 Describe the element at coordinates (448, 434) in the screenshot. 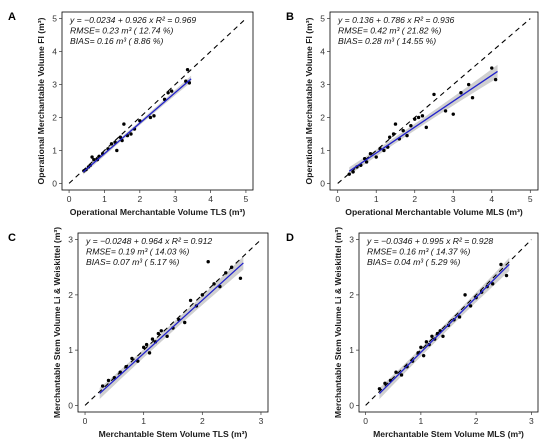

I see `x-axis-title: Merchantable Stem Volume MLS (m³)` at that location.